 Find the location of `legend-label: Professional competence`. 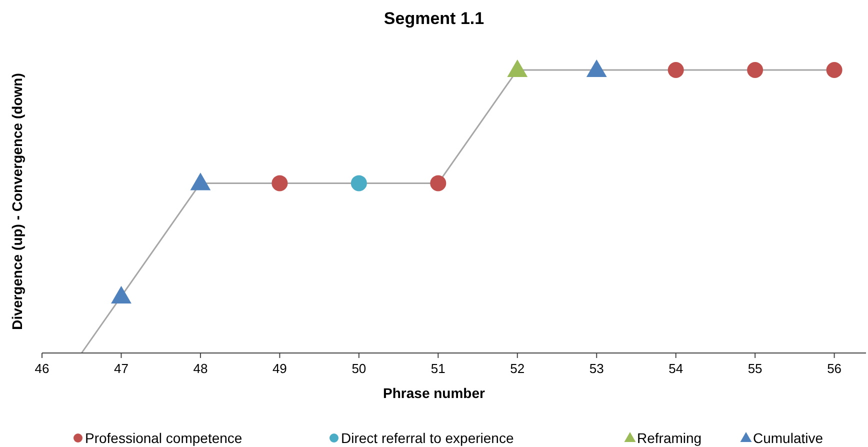

legend-label: Professional competence is located at coordinates (163, 438).